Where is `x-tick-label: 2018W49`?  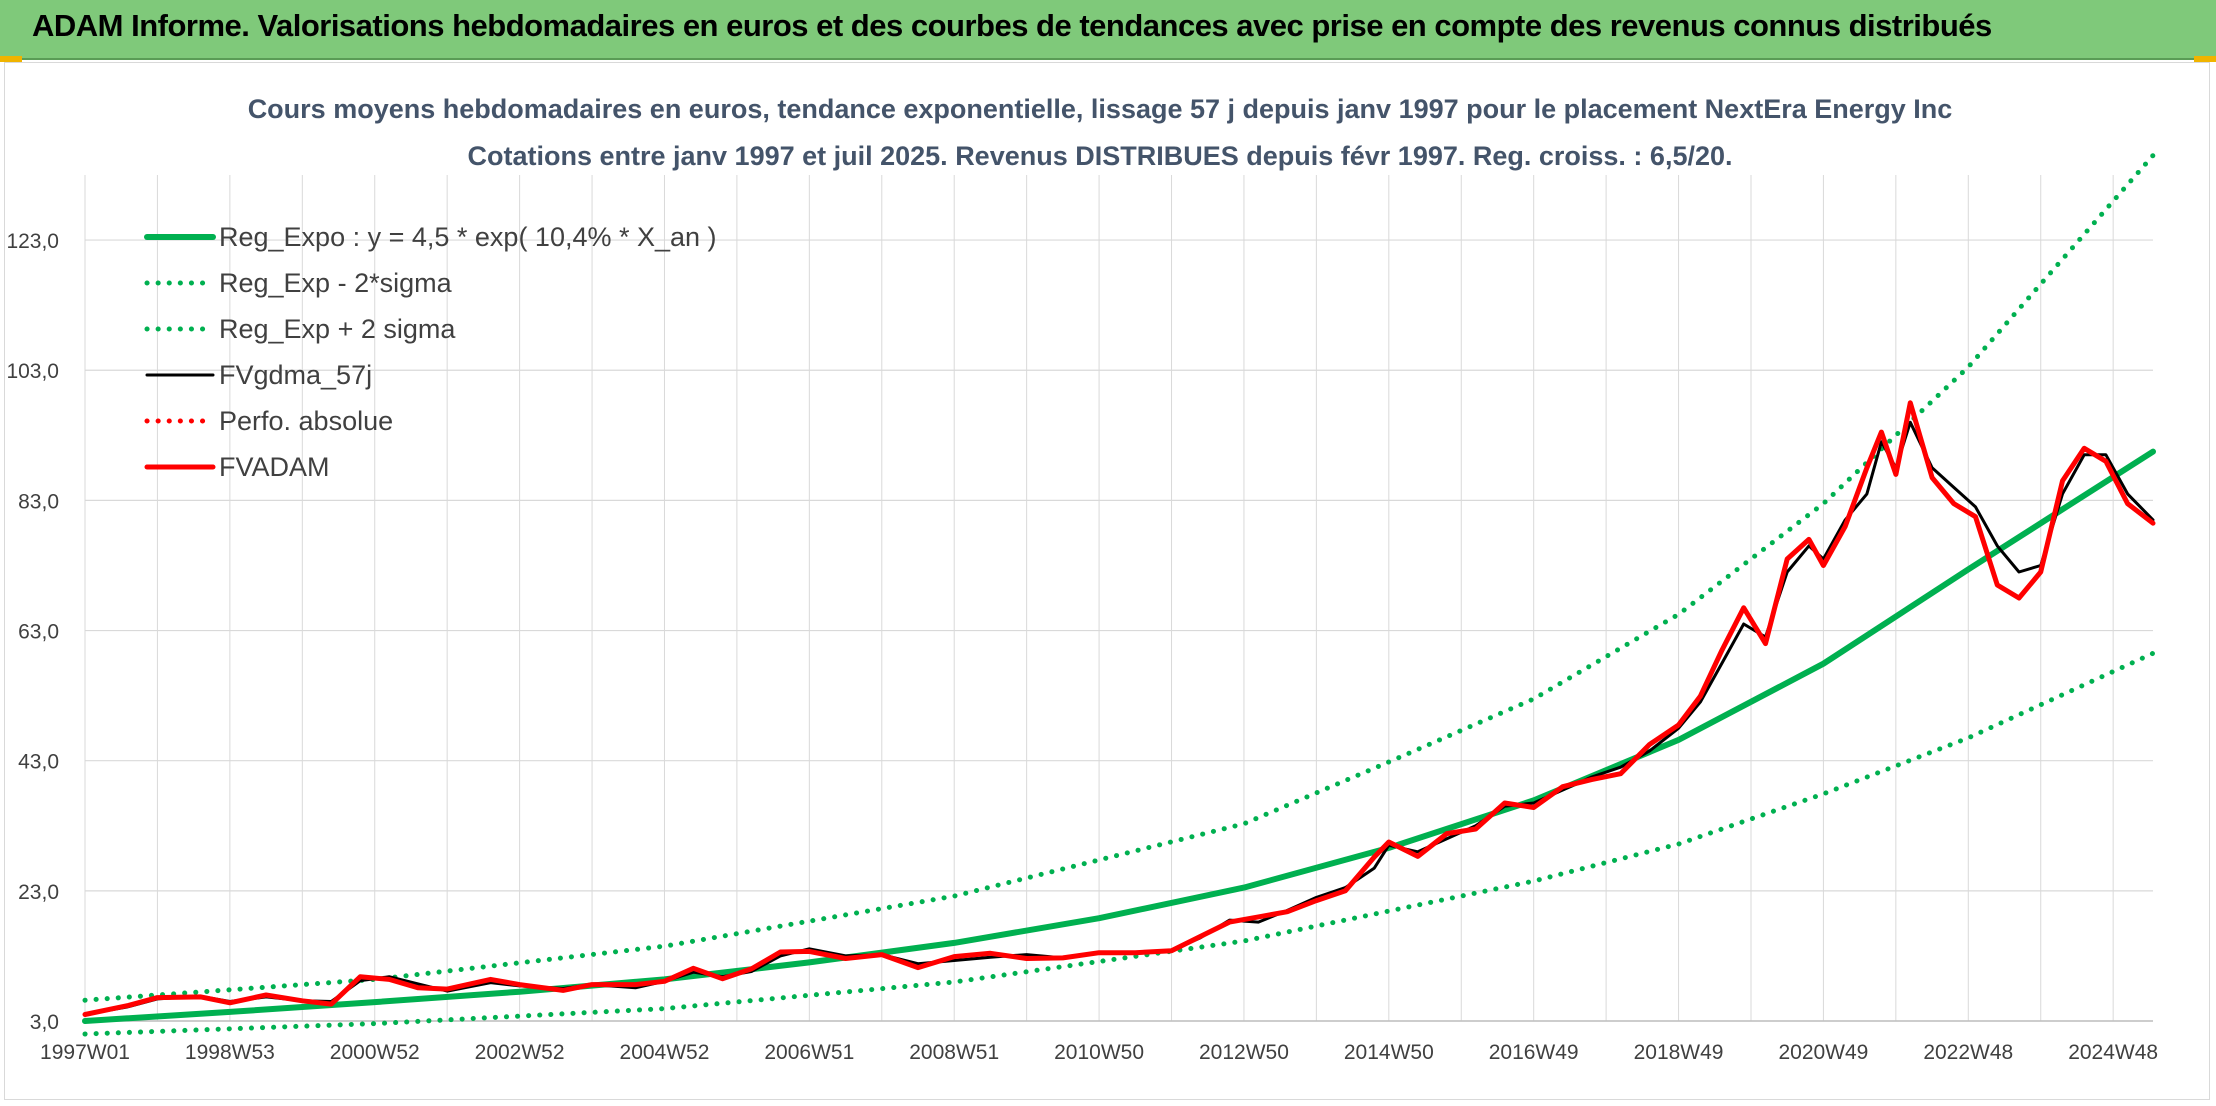 x-tick-label: 2018W49 is located at coordinates (1679, 1052).